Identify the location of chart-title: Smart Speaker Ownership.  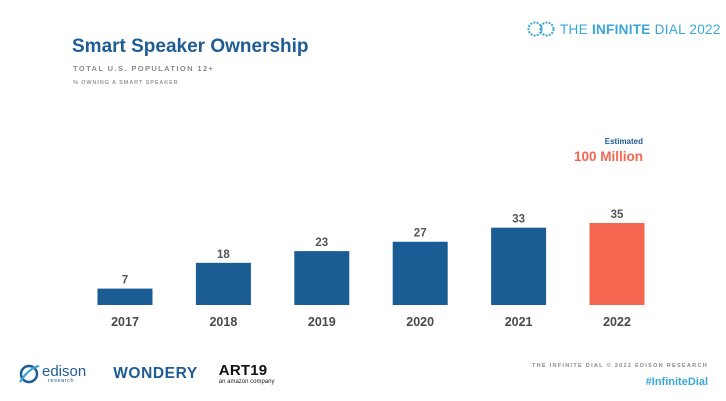
(190, 46).